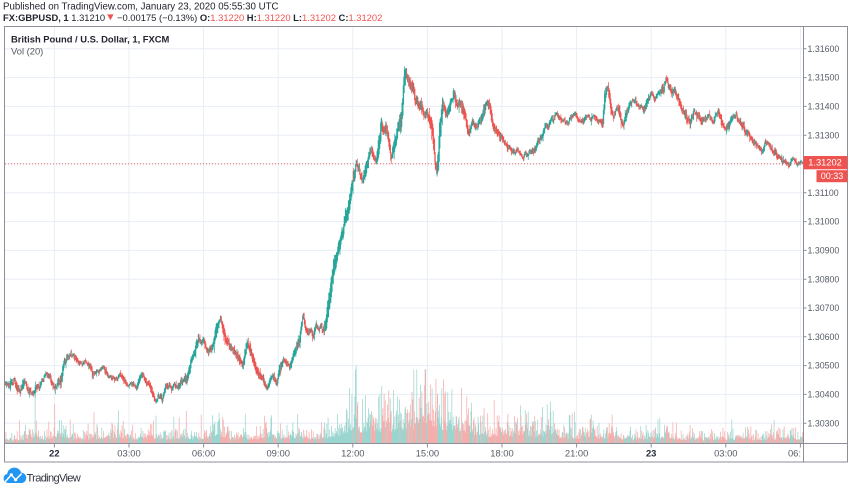  What do you see at coordinates (824, 251) in the screenshot?
I see `svg-text: 1.30900` at bounding box center [824, 251].